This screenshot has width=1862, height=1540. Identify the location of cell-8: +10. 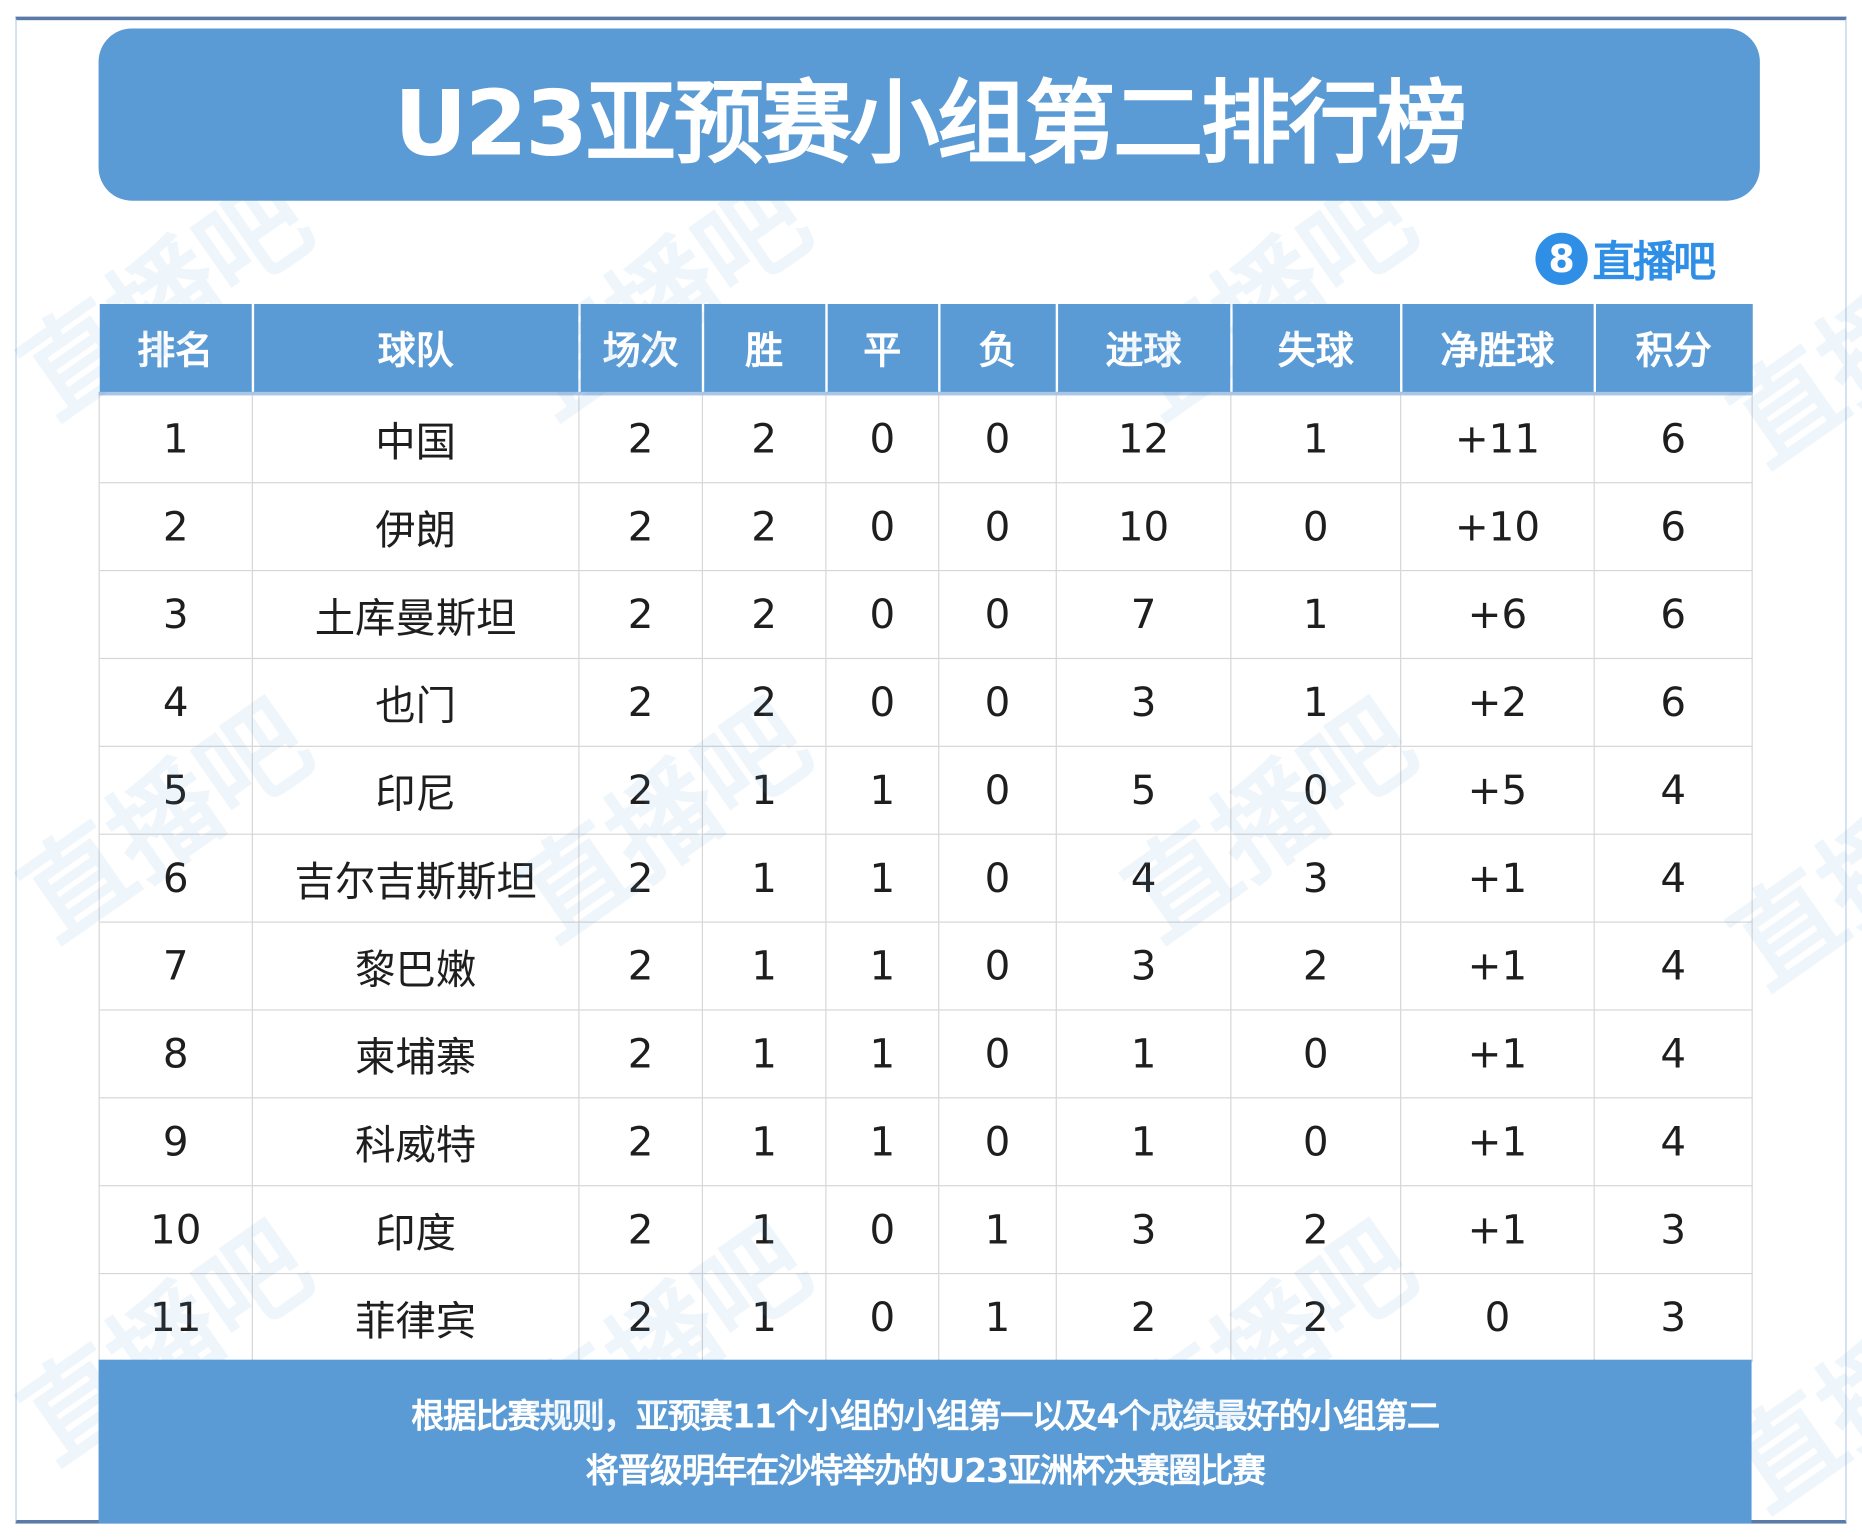
(1497, 527).